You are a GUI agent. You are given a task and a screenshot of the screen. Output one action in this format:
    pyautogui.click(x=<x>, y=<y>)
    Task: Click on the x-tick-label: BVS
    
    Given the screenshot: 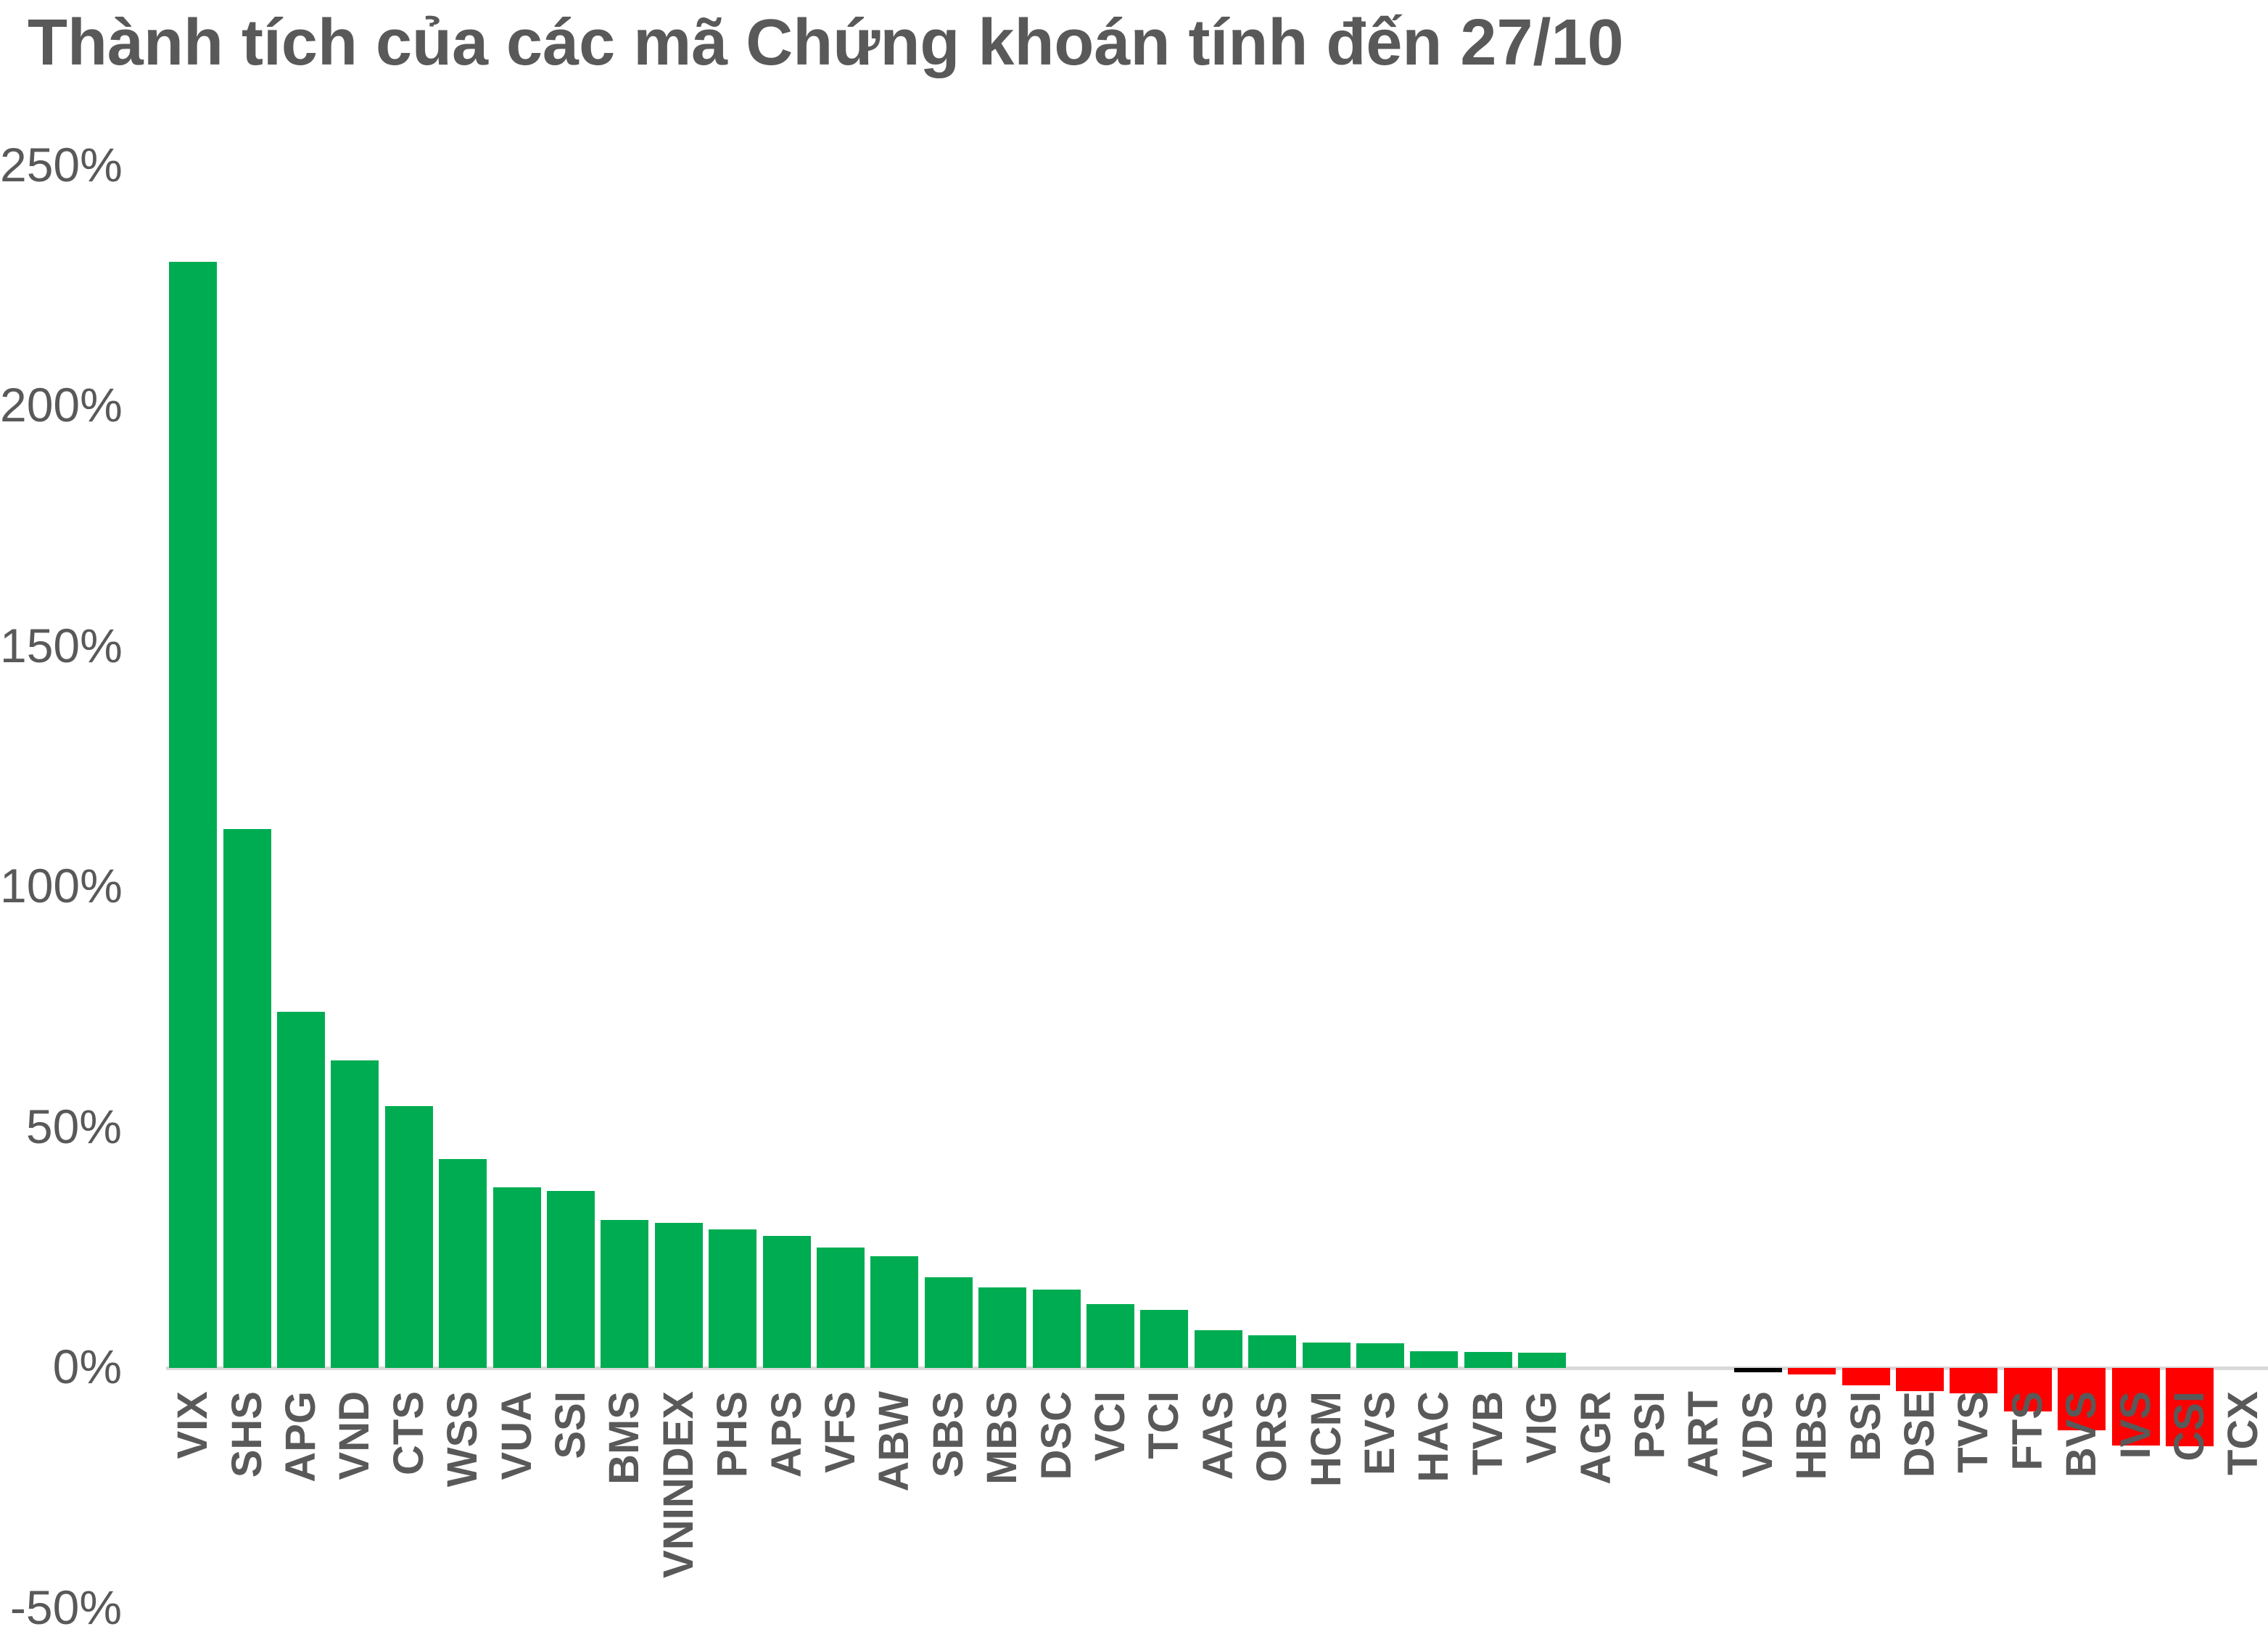 What is the action you would take?
    pyautogui.click(x=2082, y=1434)
    